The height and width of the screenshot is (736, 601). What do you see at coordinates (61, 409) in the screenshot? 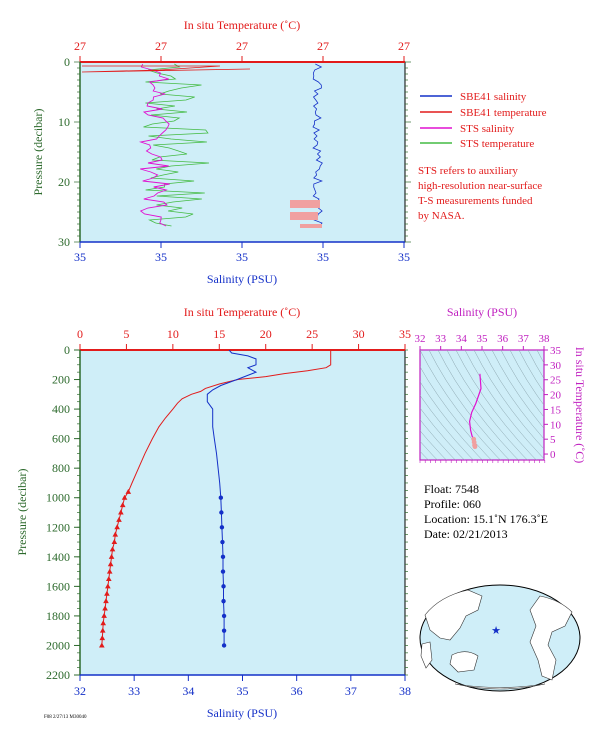
I see `pressure-tick-label: 400` at bounding box center [61, 409].